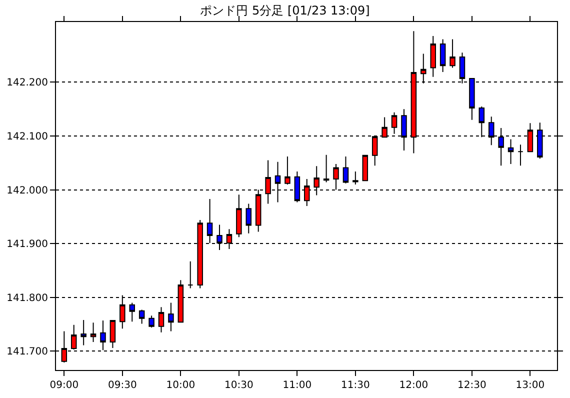  I want to click on x-tick-label: 09:30, so click(122, 385).